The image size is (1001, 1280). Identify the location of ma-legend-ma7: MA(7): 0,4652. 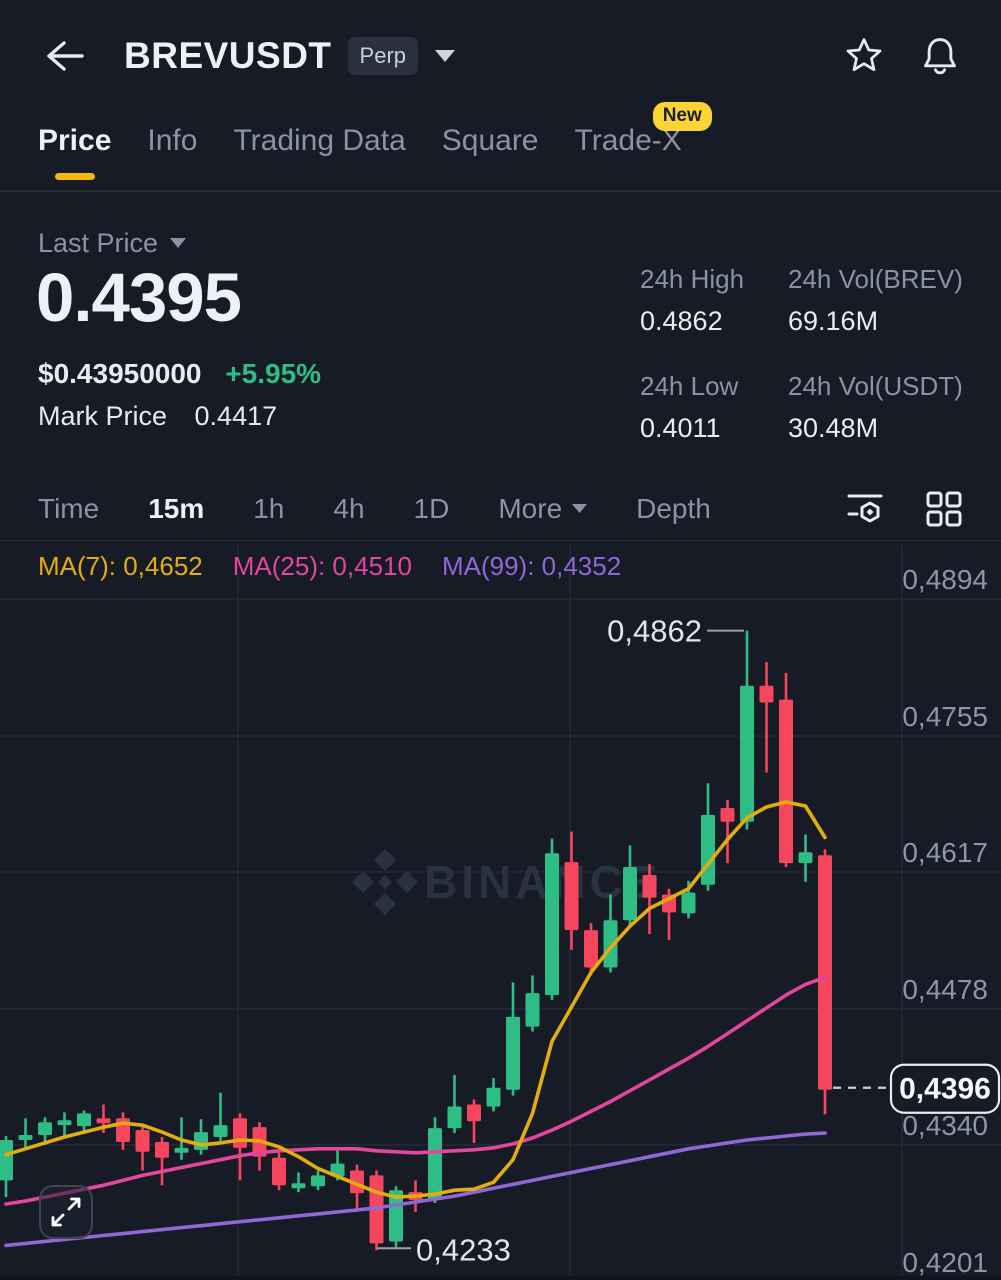
(120, 566).